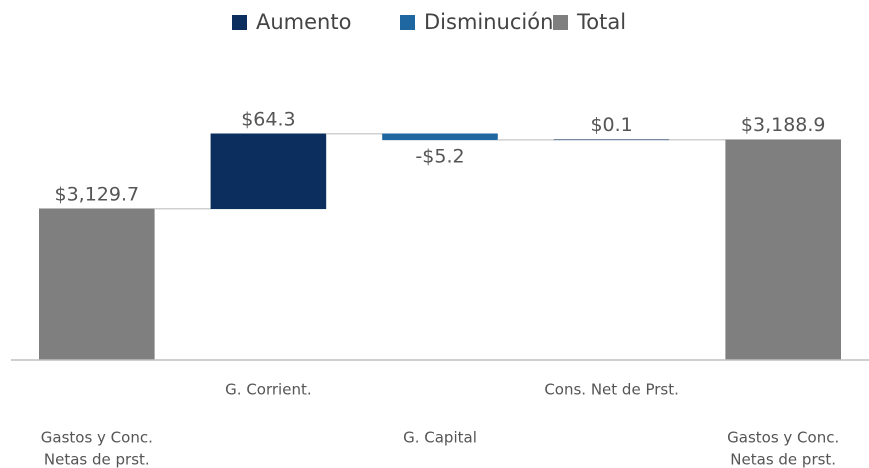 Image resolution: width=869 pixels, height=468 pixels. I want to click on value-label: $64.3, so click(268, 119).